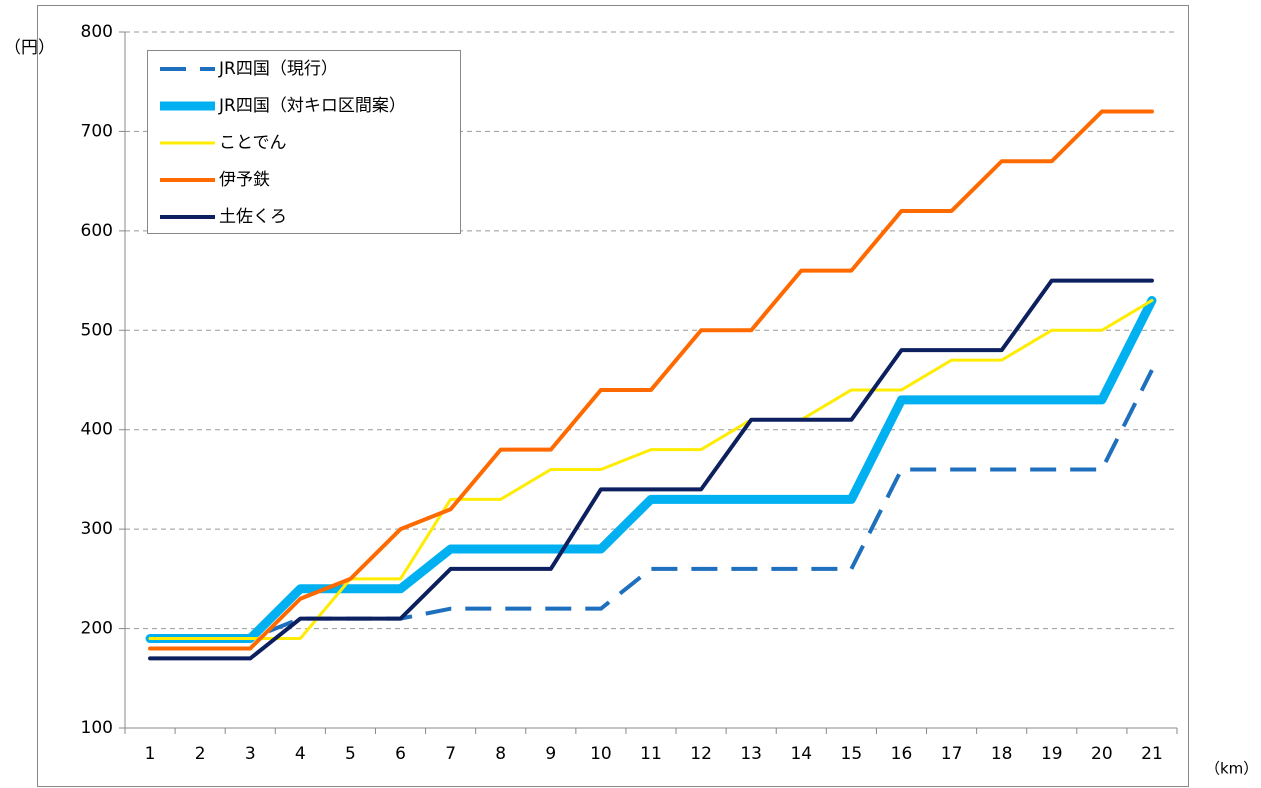  What do you see at coordinates (250, 754) in the screenshot?
I see `x-tick-label: 3` at bounding box center [250, 754].